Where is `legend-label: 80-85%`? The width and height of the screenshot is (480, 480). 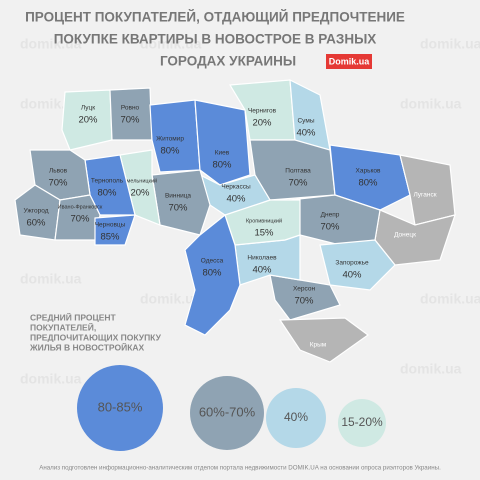 legend-label: 80-85% is located at coordinates (120, 406).